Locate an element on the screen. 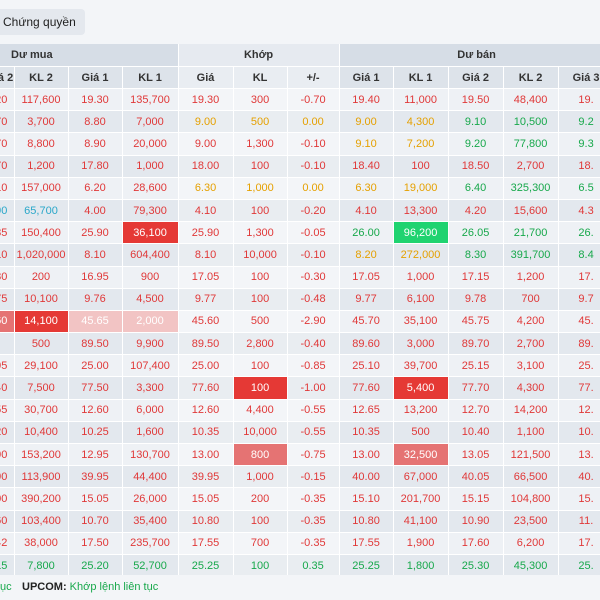 The height and width of the screenshot is (600, 600). table-cell: 77,800 is located at coordinates (531, 144).